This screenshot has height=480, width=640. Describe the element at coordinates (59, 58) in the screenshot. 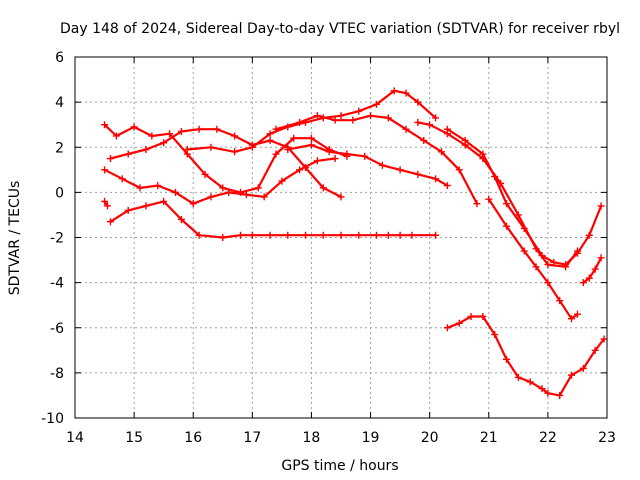

I see `y-tick-label: 6` at that location.